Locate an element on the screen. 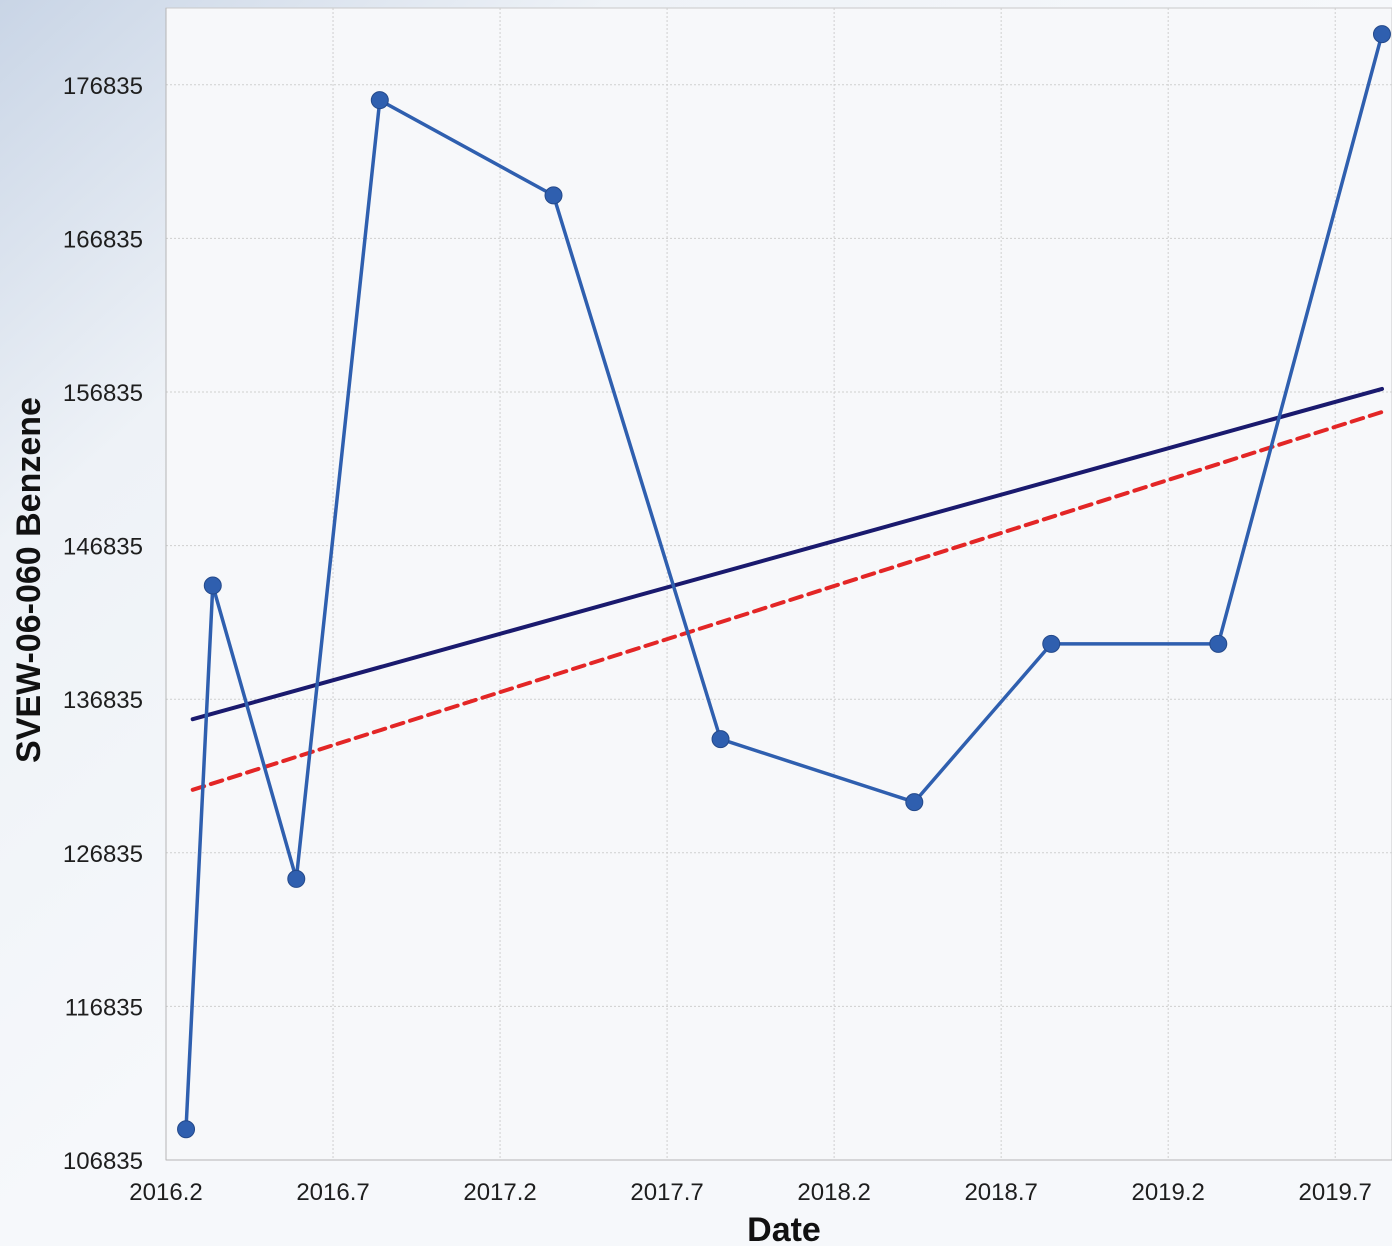 The width and height of the screenshot is (1392, 1246). y-tick-label: 116835 is located at coordinates (104, 1007).